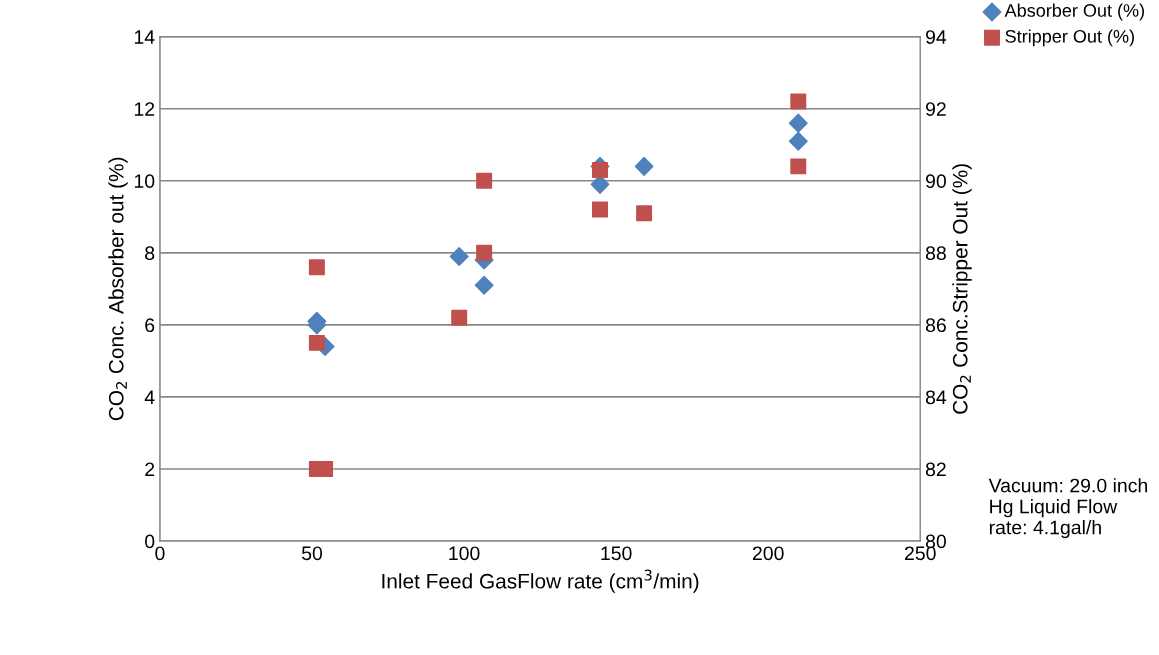 The width and height of the screenshot is (1159, 655). What do you see at coordinates (936, 37) in the screenshot?
I see `y2-tick-label: 94` at bounding box center [936, 37].